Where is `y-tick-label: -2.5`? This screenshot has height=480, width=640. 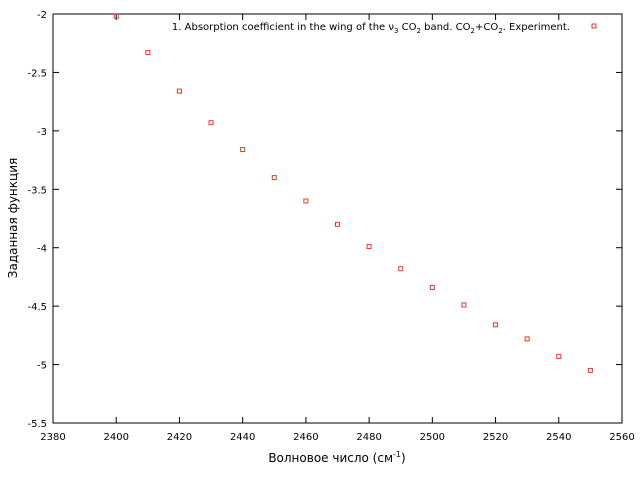
y-tick-label: -2.5 is located at coordinates (37, 73).